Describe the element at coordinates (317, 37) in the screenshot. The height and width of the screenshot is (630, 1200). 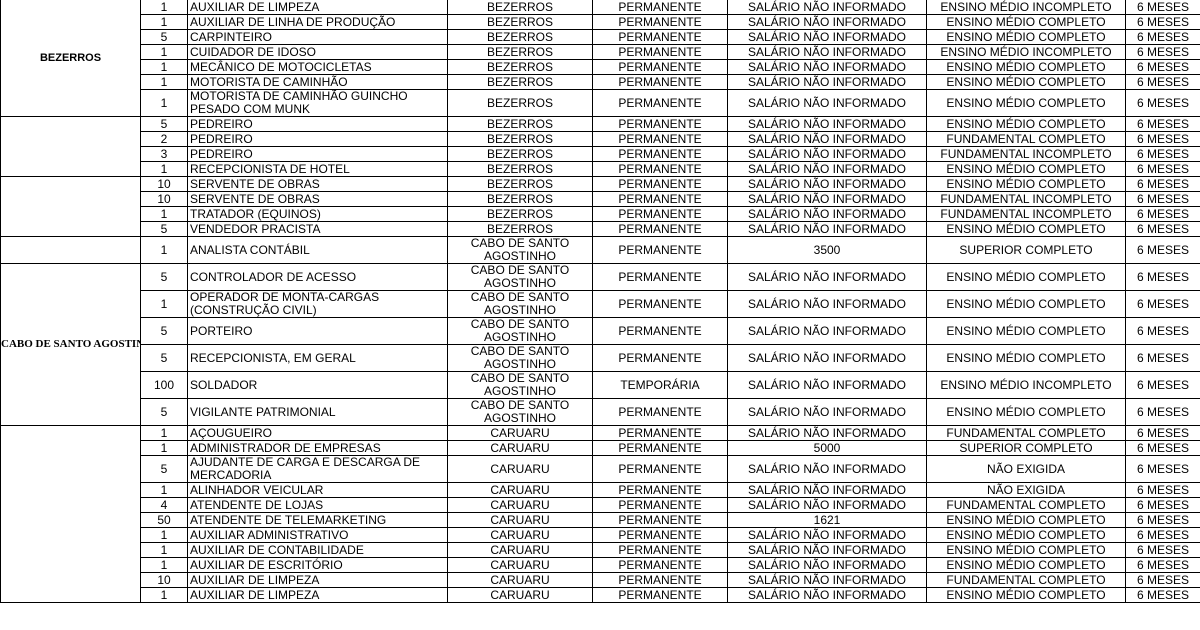
I see `occupation-cell: CARPINTEIRO` at that location.